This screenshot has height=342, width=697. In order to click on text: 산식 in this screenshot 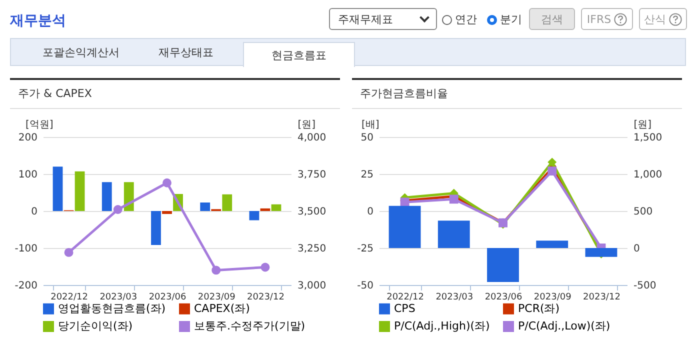, I will do `click(655, 19)`.